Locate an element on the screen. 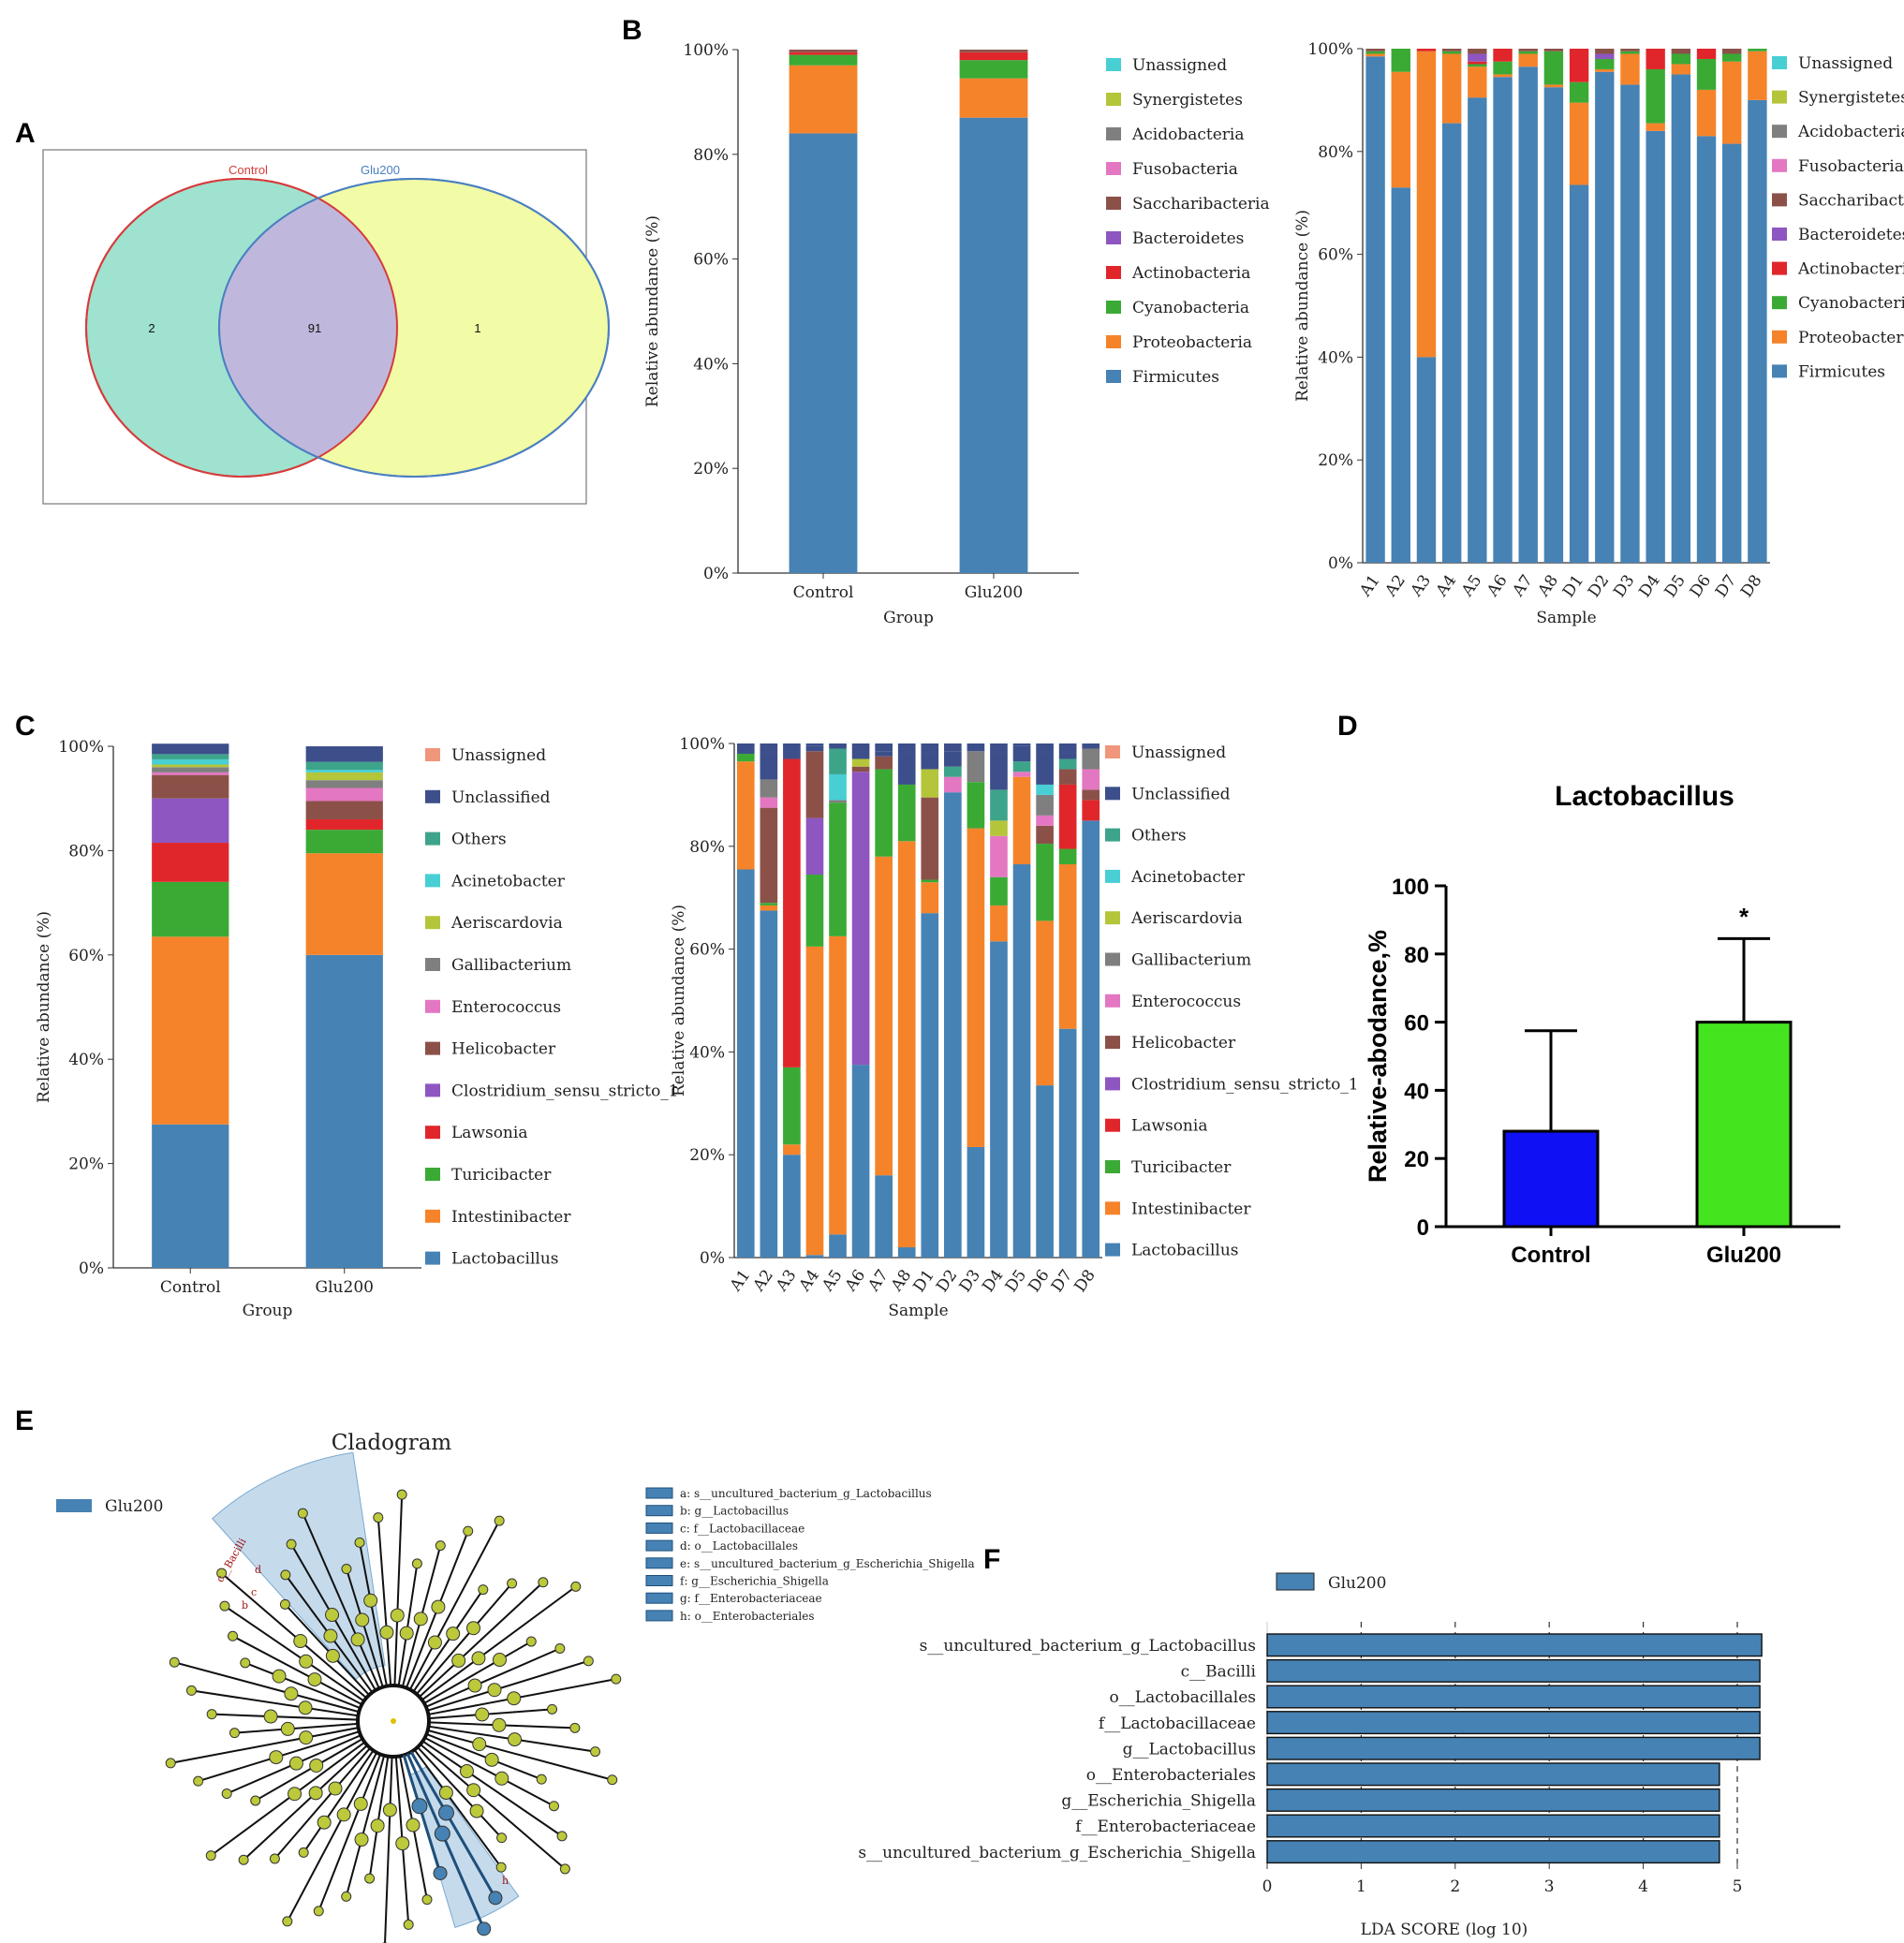 The image size is (1904, 1943). legend-label-bacteroidetes: Bacteroidetes is located at coordinates (1851, 235).